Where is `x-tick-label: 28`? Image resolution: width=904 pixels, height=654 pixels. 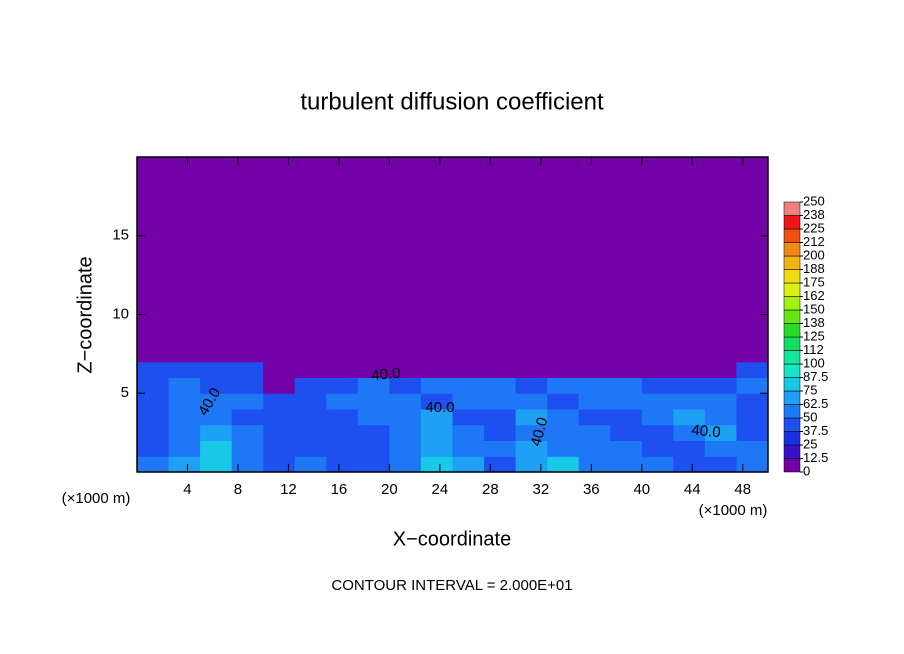 x-tick-label: 28 is located at coordinates (490, 489).